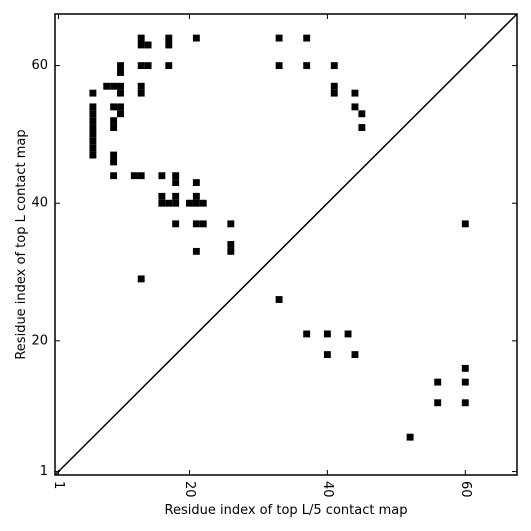 The height and width of the screenshot is (531, 531). I want to click on x-tick-label: 60, so click(465, 489).